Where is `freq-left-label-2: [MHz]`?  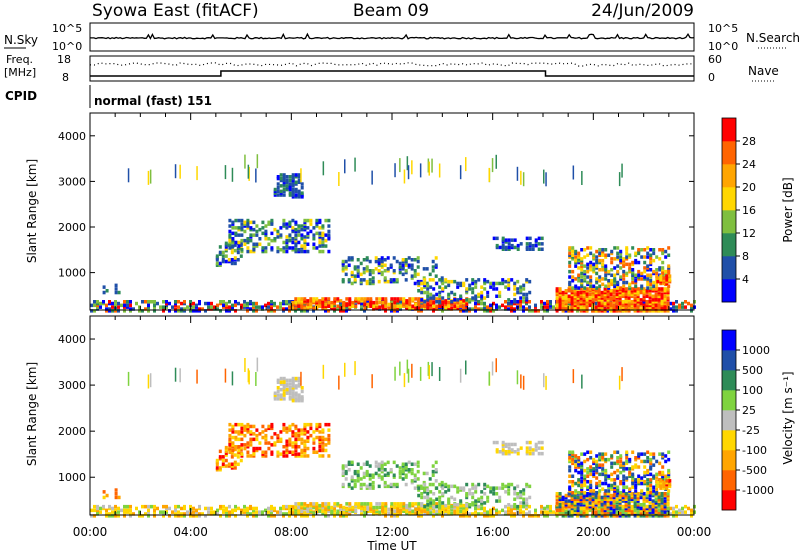
freq-left-label-2: [MHz] is located at coordinates (20, 72).